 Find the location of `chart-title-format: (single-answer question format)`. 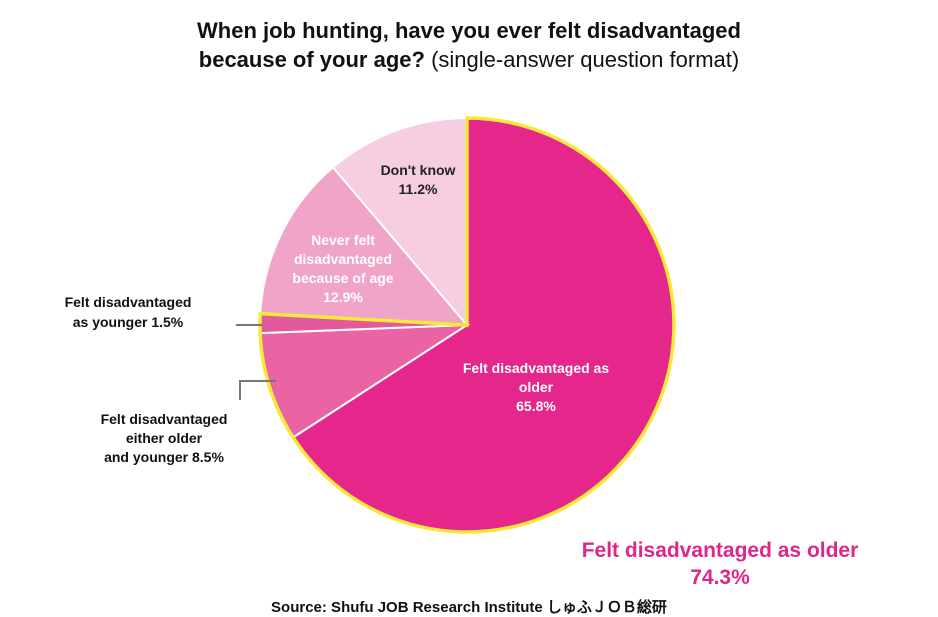

chart-title-format: (single-answer question format) is located at coordinates (585, 59).